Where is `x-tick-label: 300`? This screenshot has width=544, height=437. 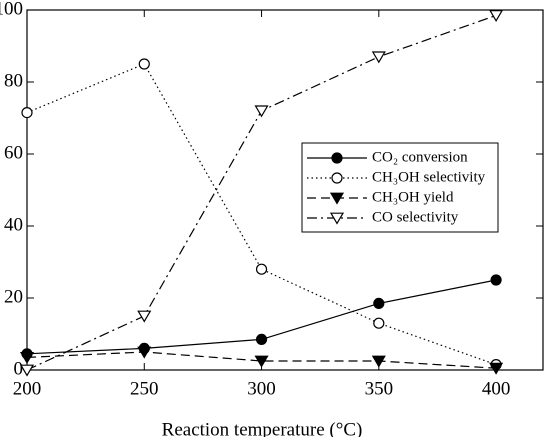
x-tick-label: 300 is located at coordinates (261, 388).